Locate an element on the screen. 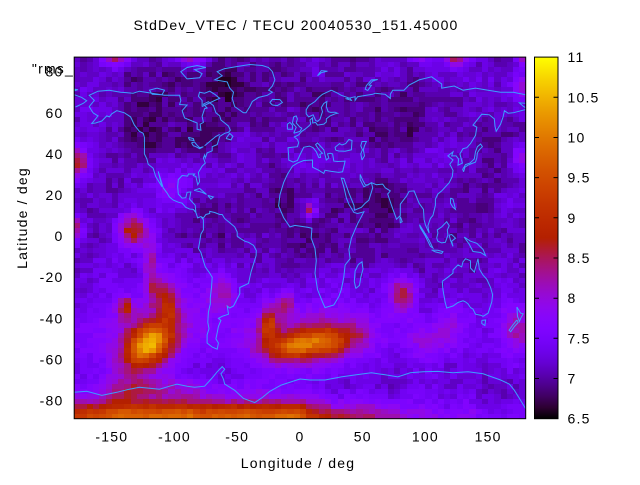  svg-text: -40 is located at coordinates (52, 318).